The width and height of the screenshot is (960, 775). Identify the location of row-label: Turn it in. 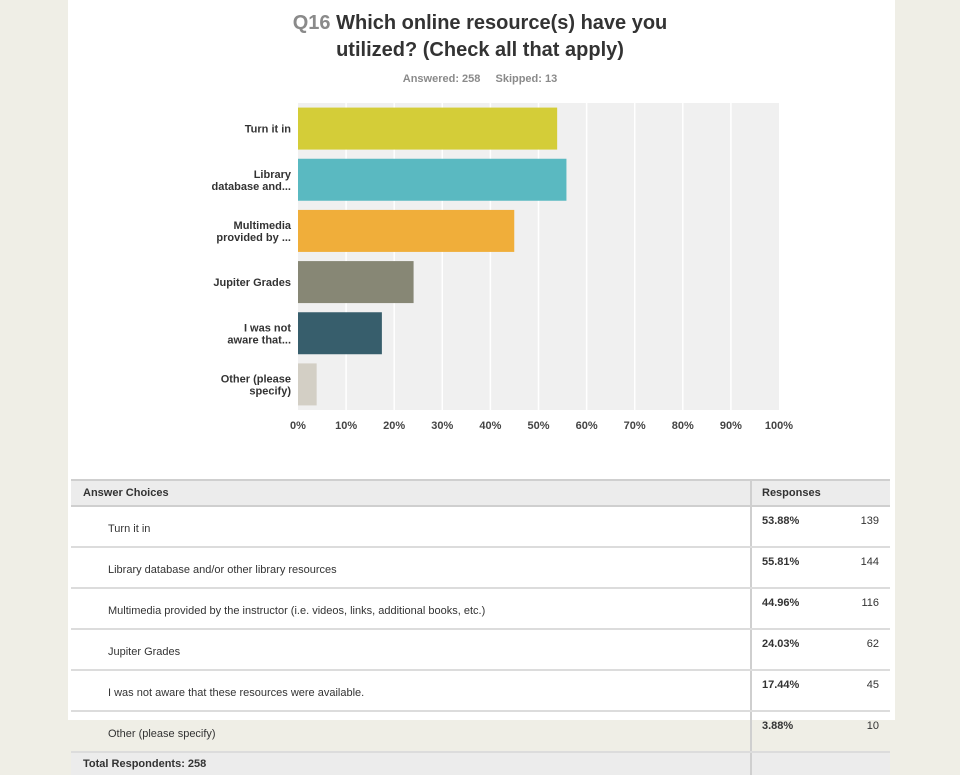
(411, 527).